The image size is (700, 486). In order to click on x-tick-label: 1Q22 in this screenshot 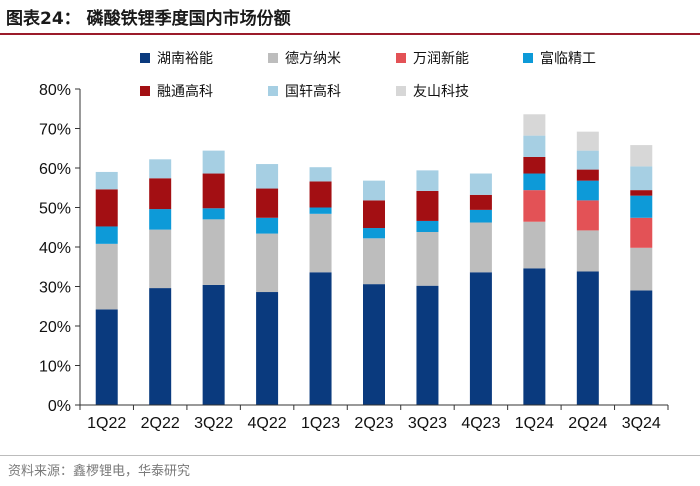, I will do `click(106, 423)`.